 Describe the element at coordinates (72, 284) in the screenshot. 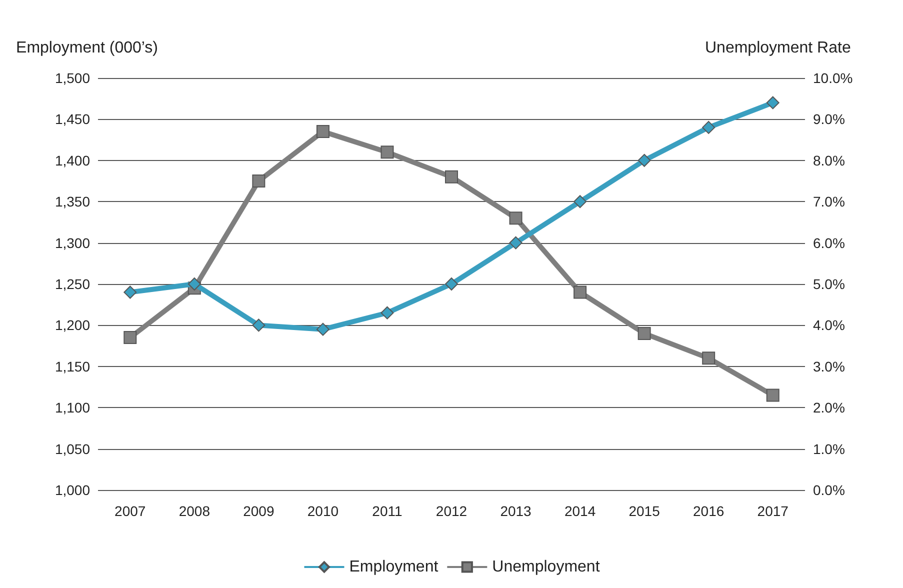

I see `y-tick-label: 1,250` at that location.